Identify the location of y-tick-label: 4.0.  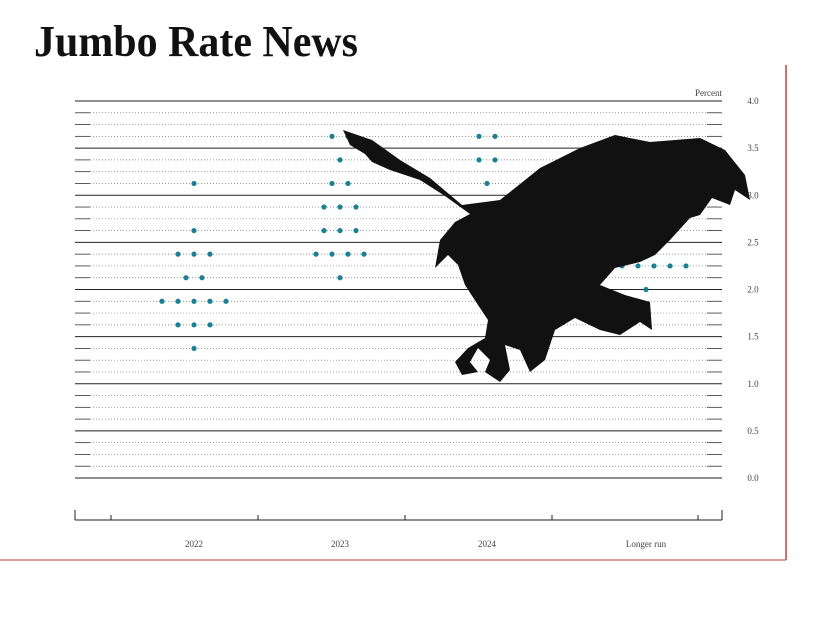
(753, 101).